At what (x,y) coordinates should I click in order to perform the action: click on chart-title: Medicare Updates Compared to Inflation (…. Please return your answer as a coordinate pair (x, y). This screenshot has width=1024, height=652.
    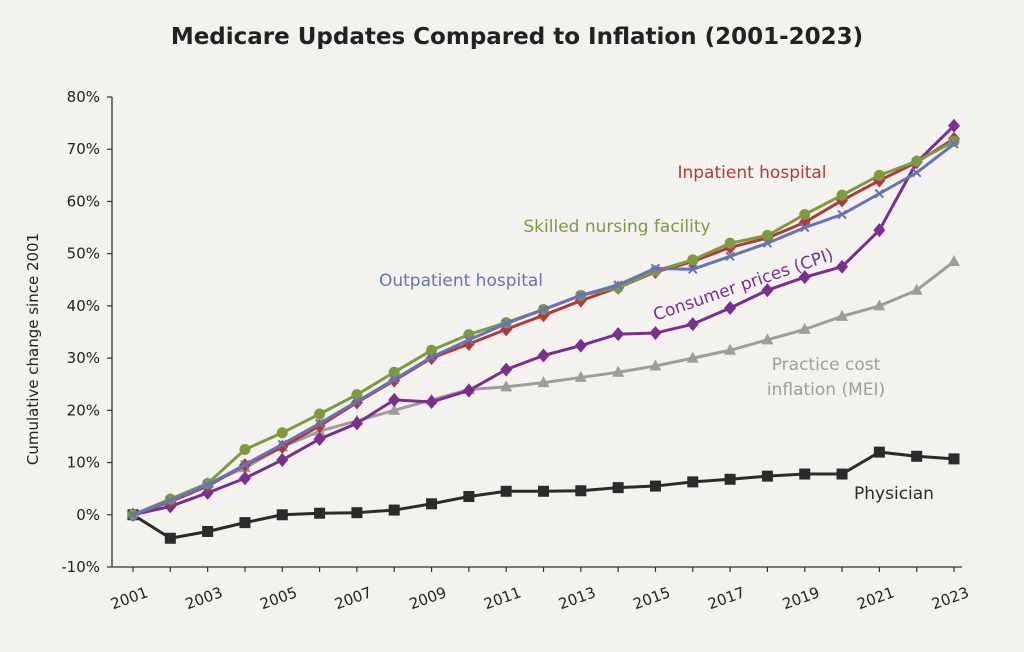
    Looking at the image, I should click on (517, 37).